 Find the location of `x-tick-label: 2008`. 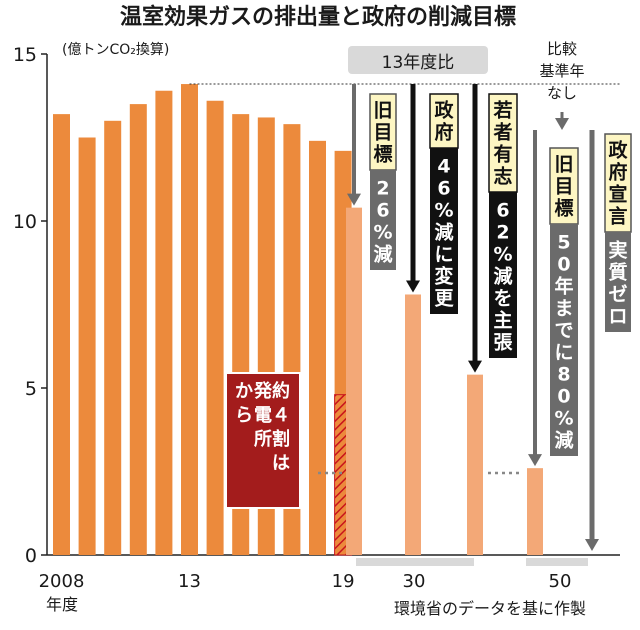

x-tick-label: 2008 is located at coordinates (62, 581).